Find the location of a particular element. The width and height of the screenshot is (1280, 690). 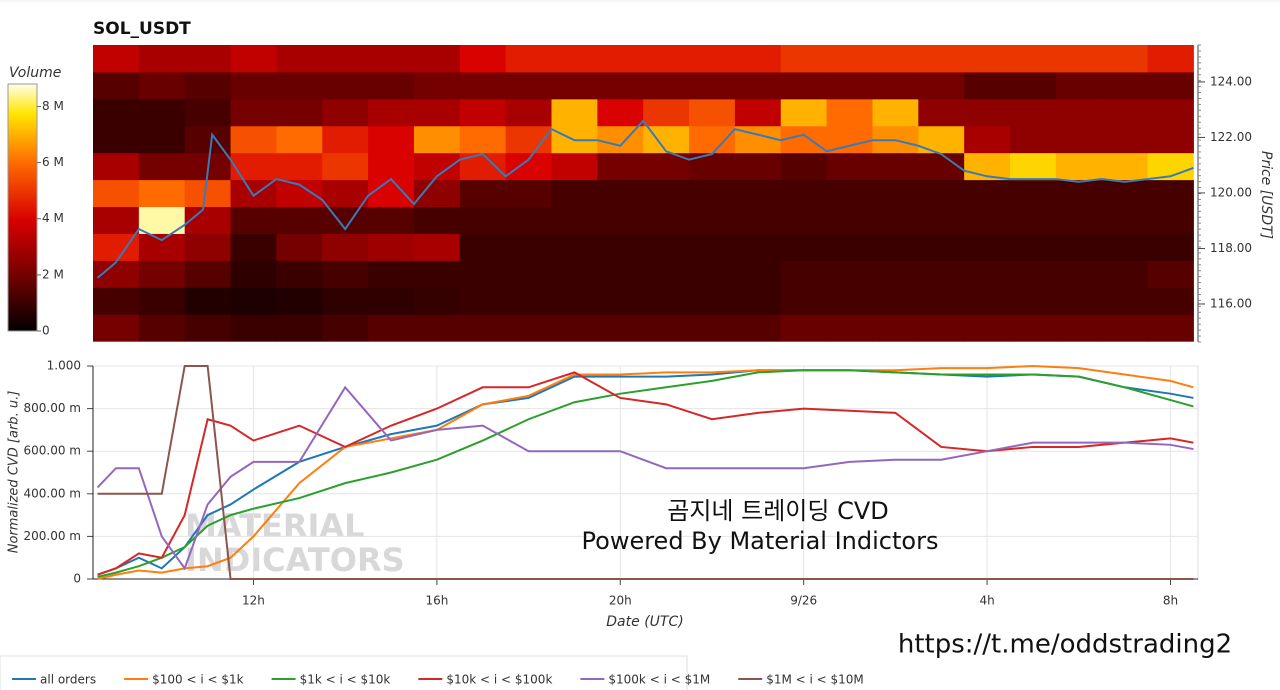

y-tick-label: 600.00 m is located at coordinates (53, 451).